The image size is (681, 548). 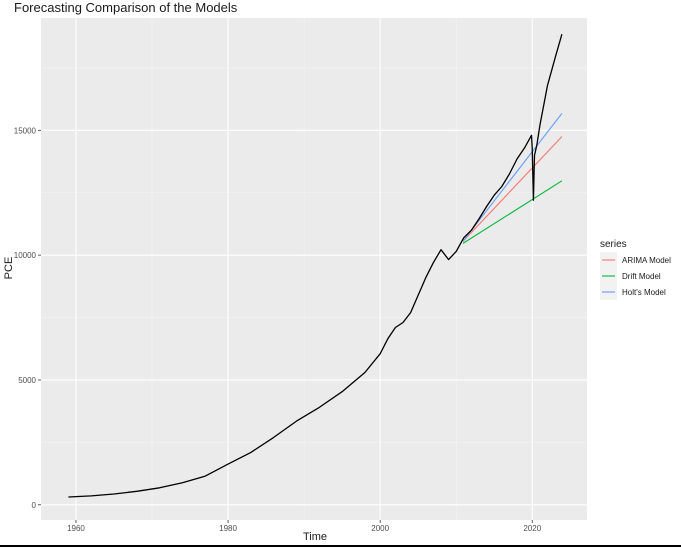 I want to click on x-tick-label: 2020, so click(x=532, y=528).